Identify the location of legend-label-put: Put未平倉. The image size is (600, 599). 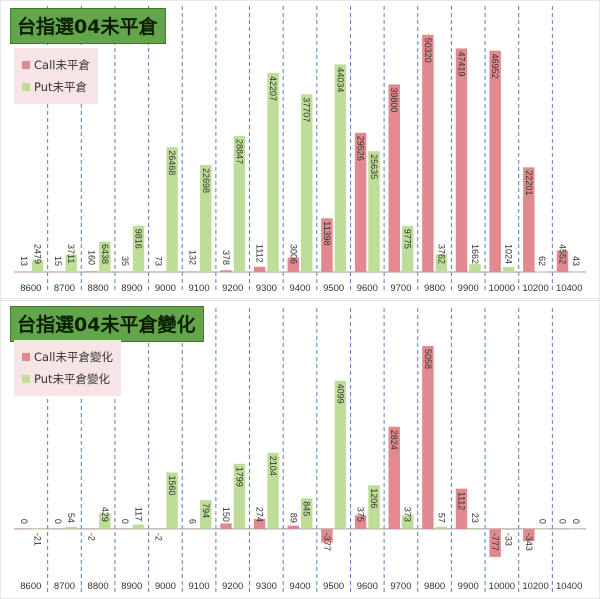
(61, 87).